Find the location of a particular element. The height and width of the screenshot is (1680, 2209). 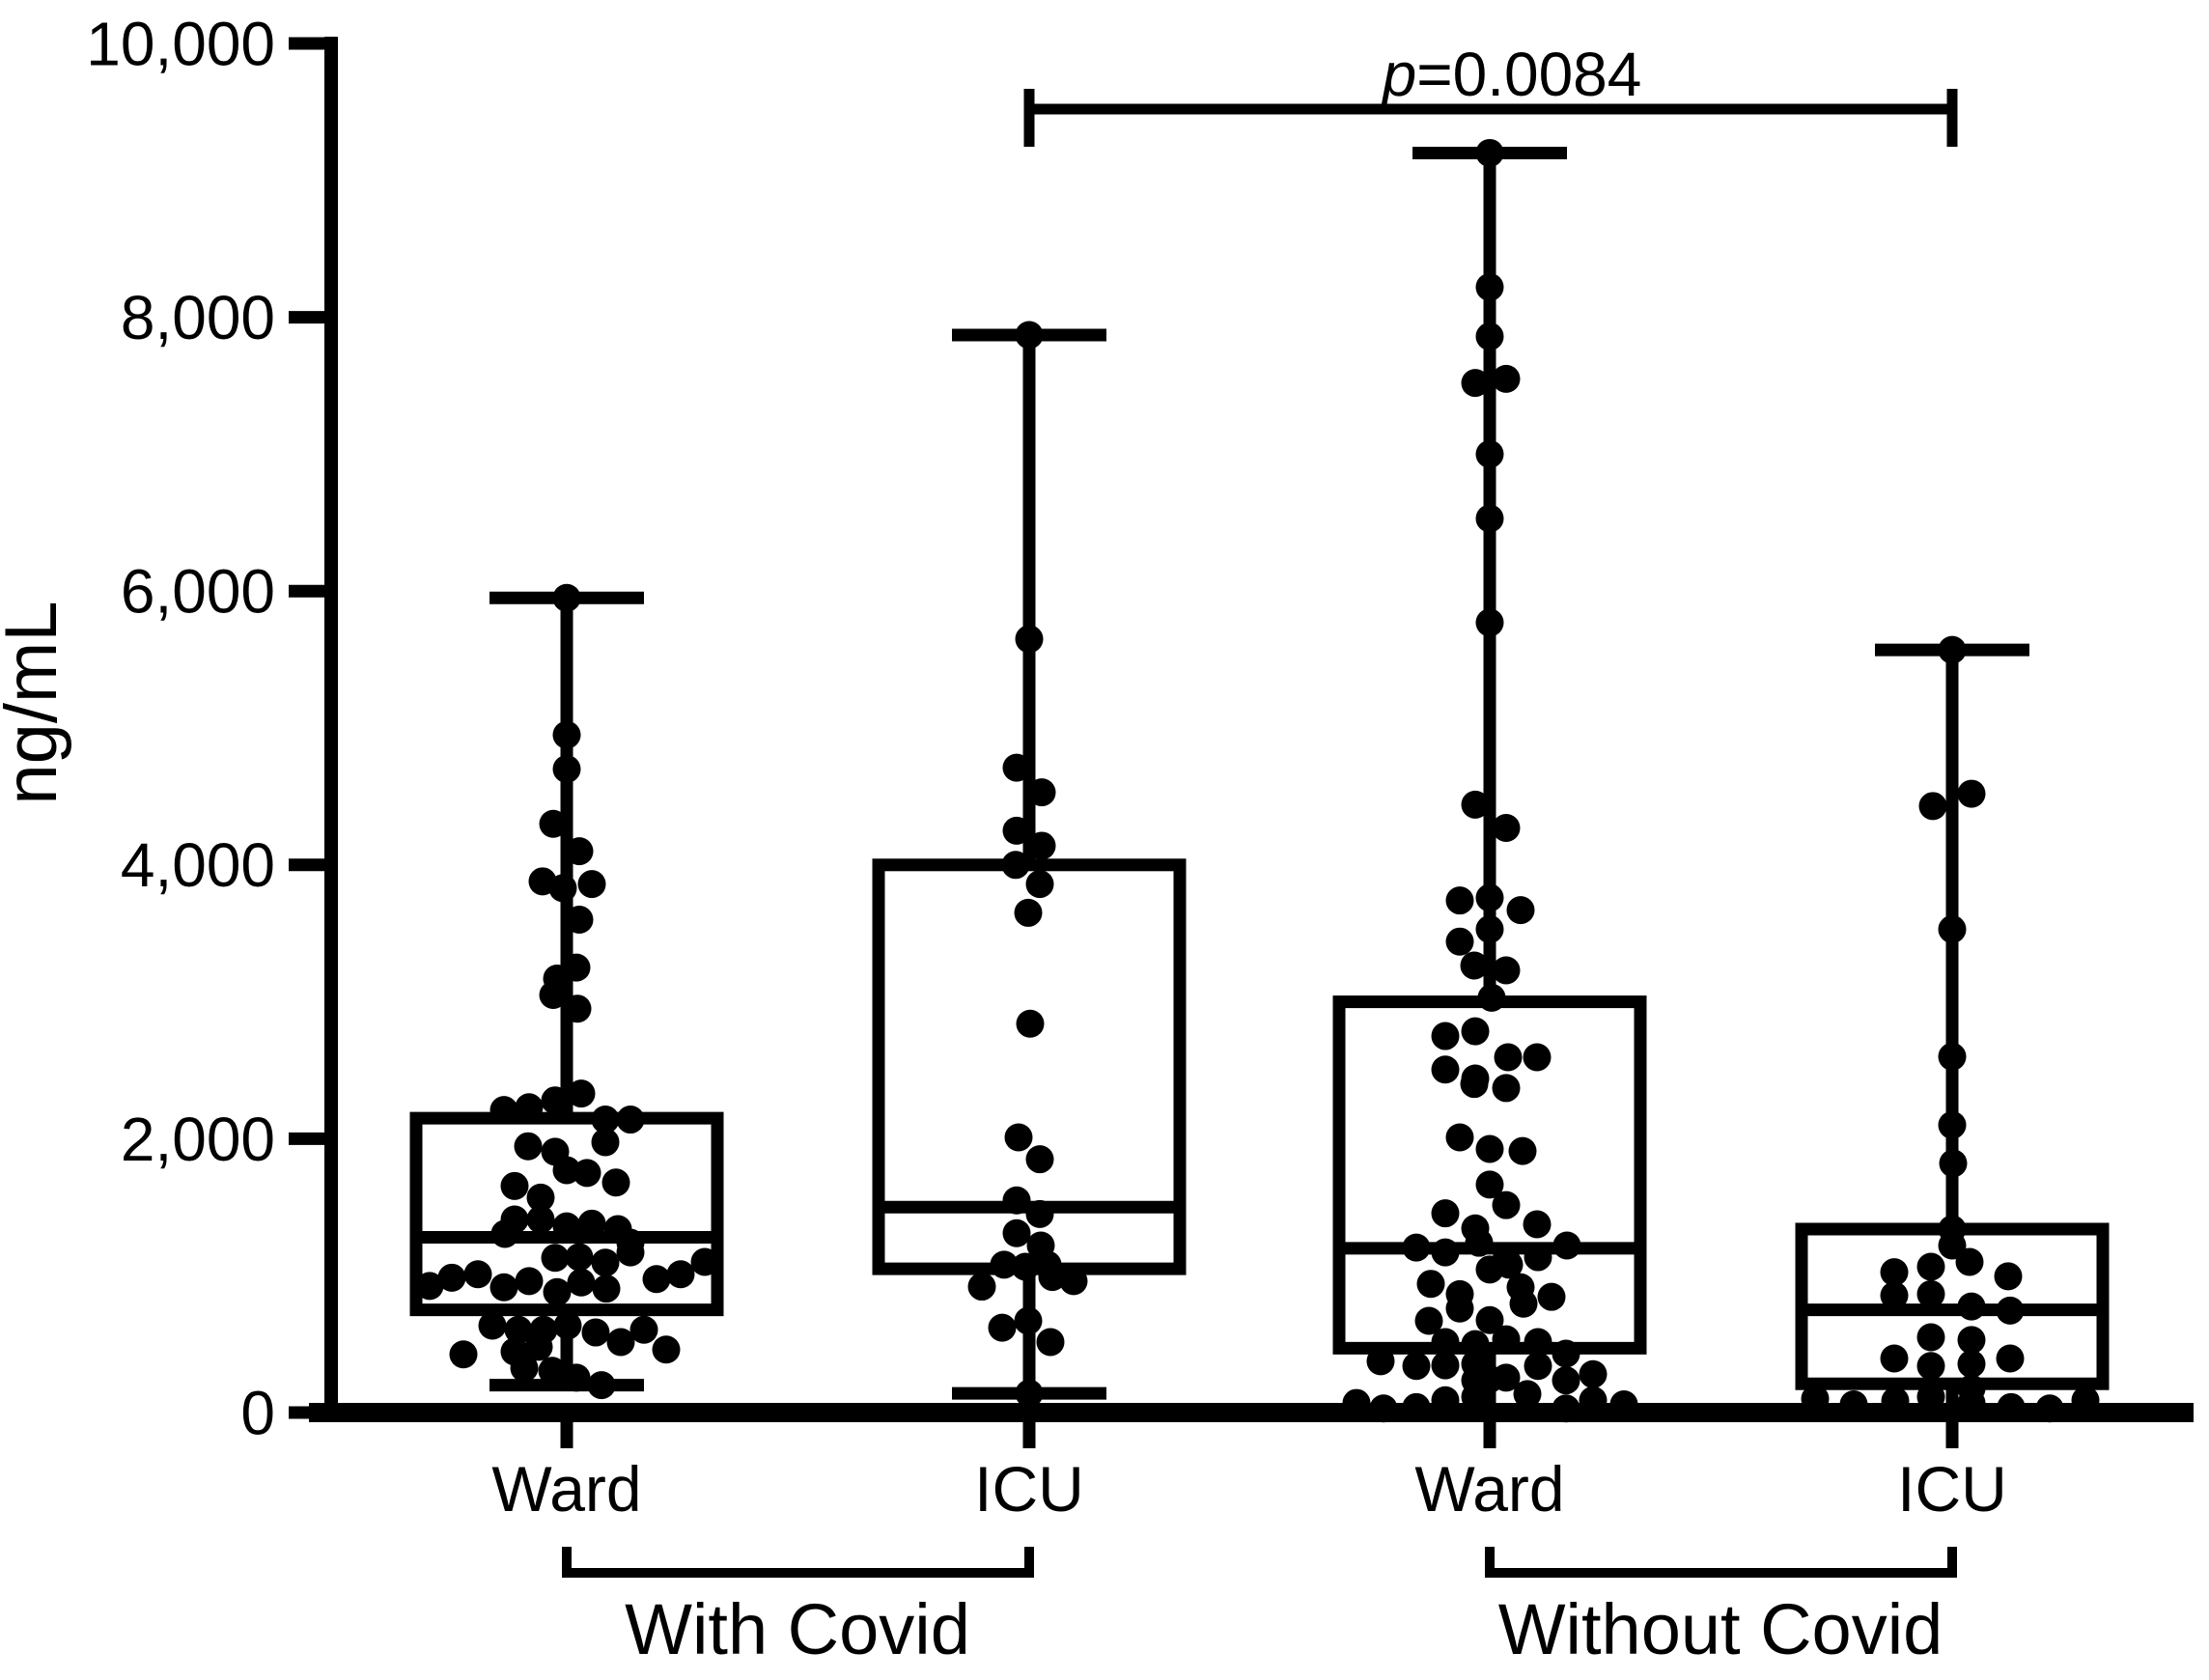

x-label-icu-with-covid: ICU is located at coordinates (1029, 1489).